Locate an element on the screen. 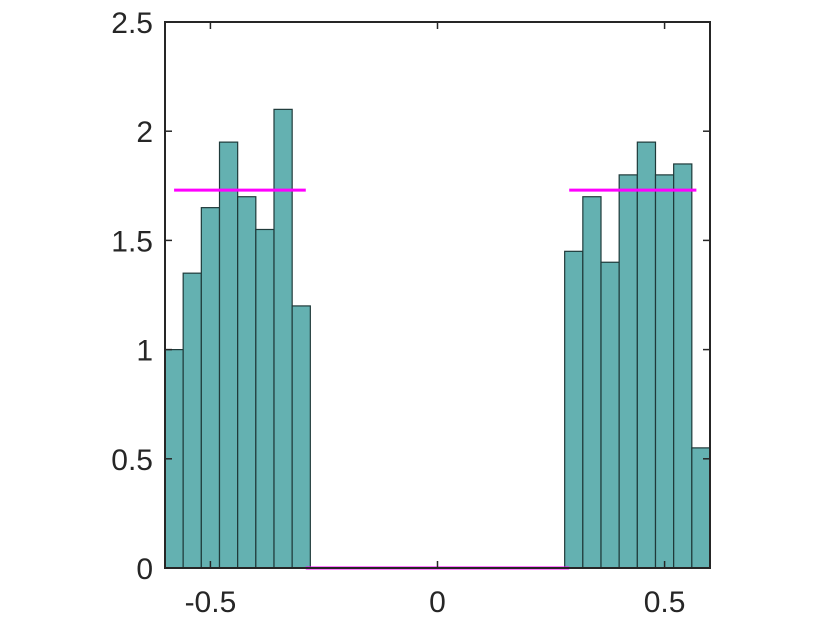  y-tick-labels: 0 0.5 1 1.5 2 2.5 is located at coordinates (132, 296).